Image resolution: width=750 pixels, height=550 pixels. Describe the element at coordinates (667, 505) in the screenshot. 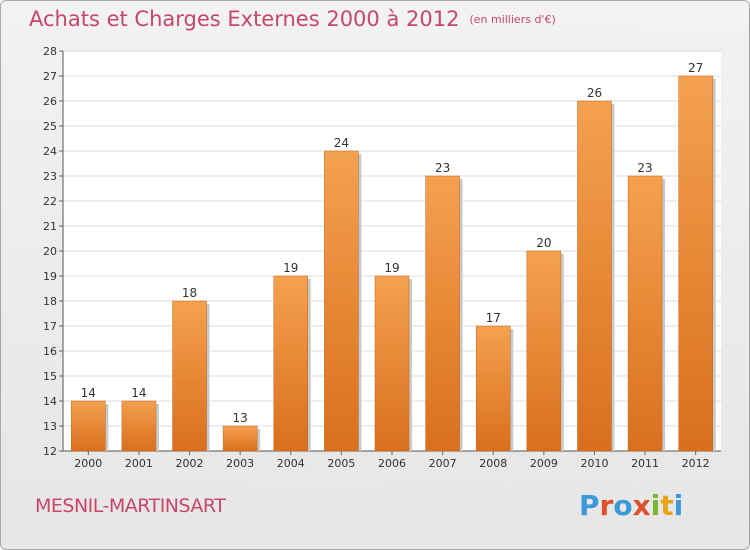

I see `logo-letter: t` at that location.